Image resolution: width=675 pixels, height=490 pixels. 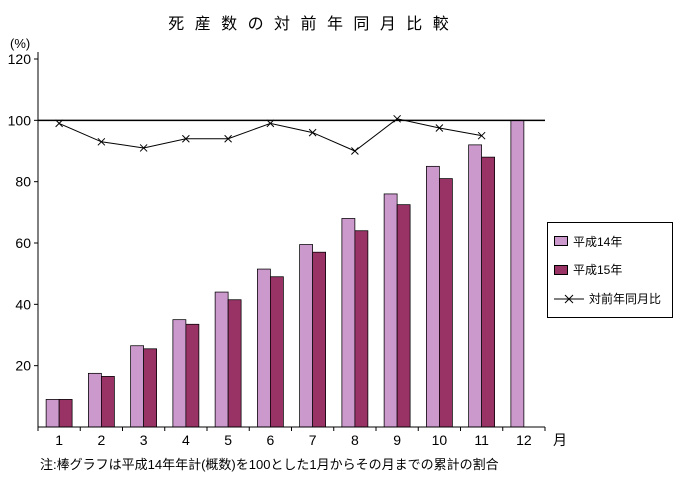 What do you see at coordinates (269, 464) in the screenshot?
I see `footnote: 注:棒グラフは平成14年年計(概数)を100とした1月からその月までの累計の割合` at bounding box center [269, 464].